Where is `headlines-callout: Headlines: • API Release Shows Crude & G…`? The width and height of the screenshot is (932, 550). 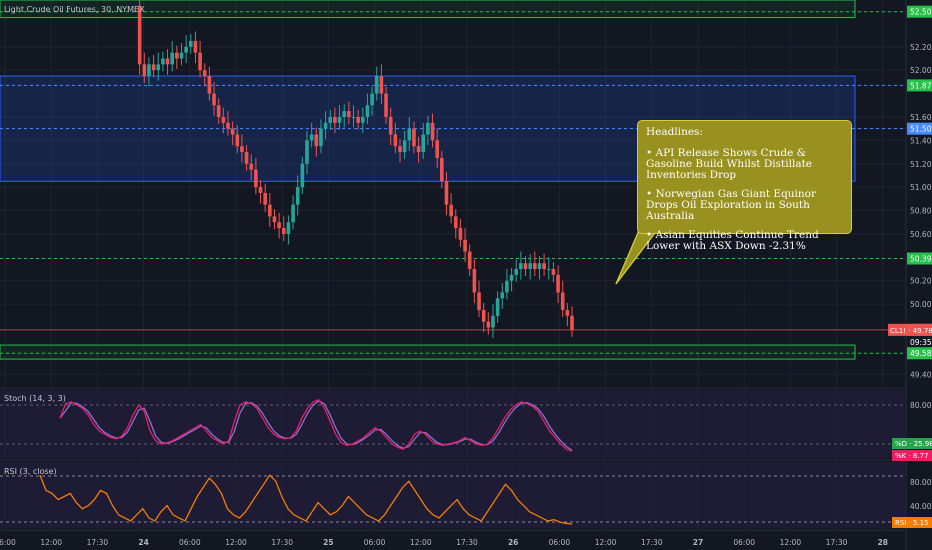 headlines-callout: Headlines: • API Release Shows Crude & G… is located at coordinates (744, 186).